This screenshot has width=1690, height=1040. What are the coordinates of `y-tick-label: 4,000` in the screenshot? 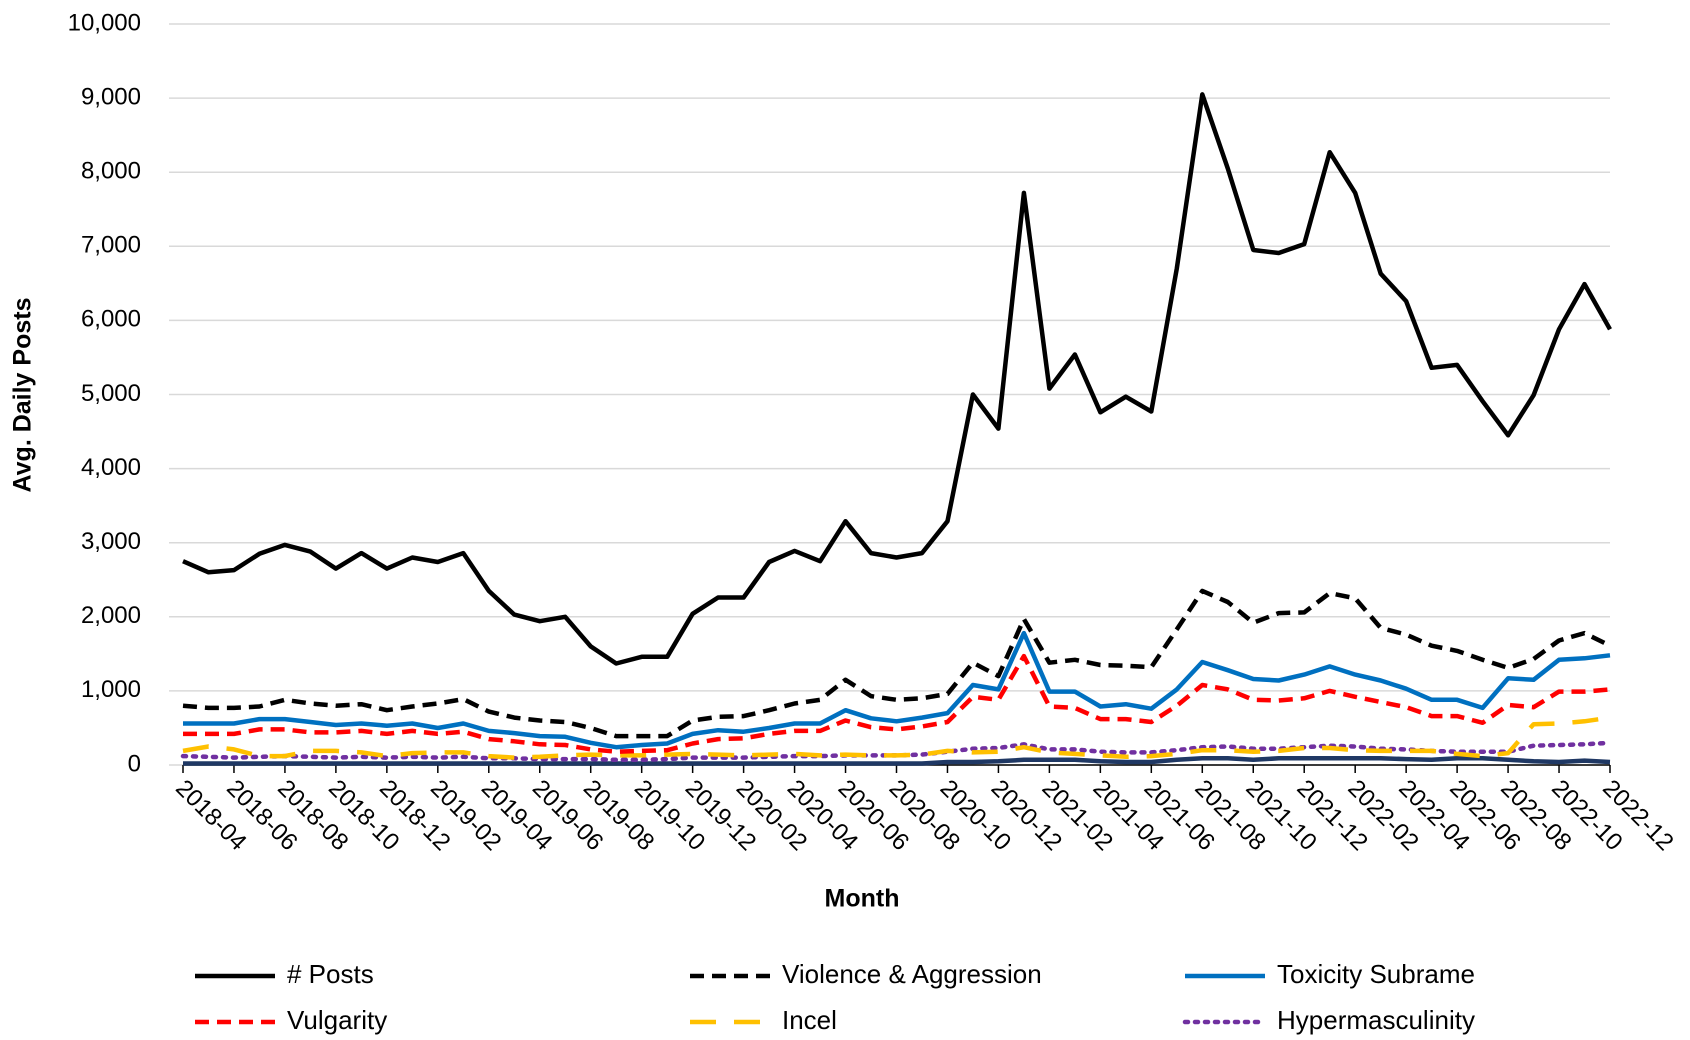 It's located at (111, 467).